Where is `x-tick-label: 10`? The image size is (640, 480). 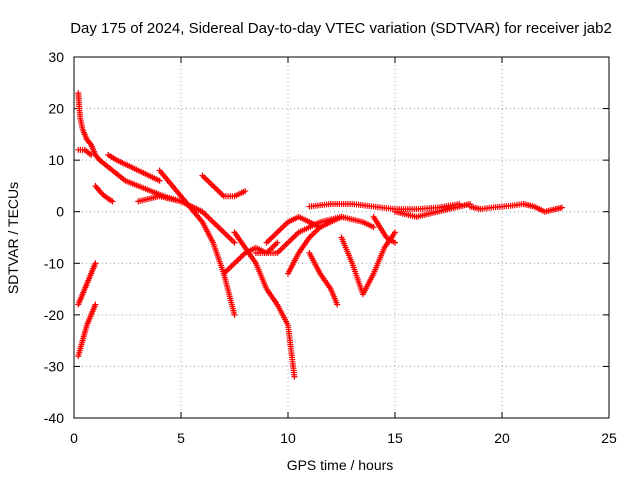 x-tick-label: 10 is located at coordinates (288, 438).